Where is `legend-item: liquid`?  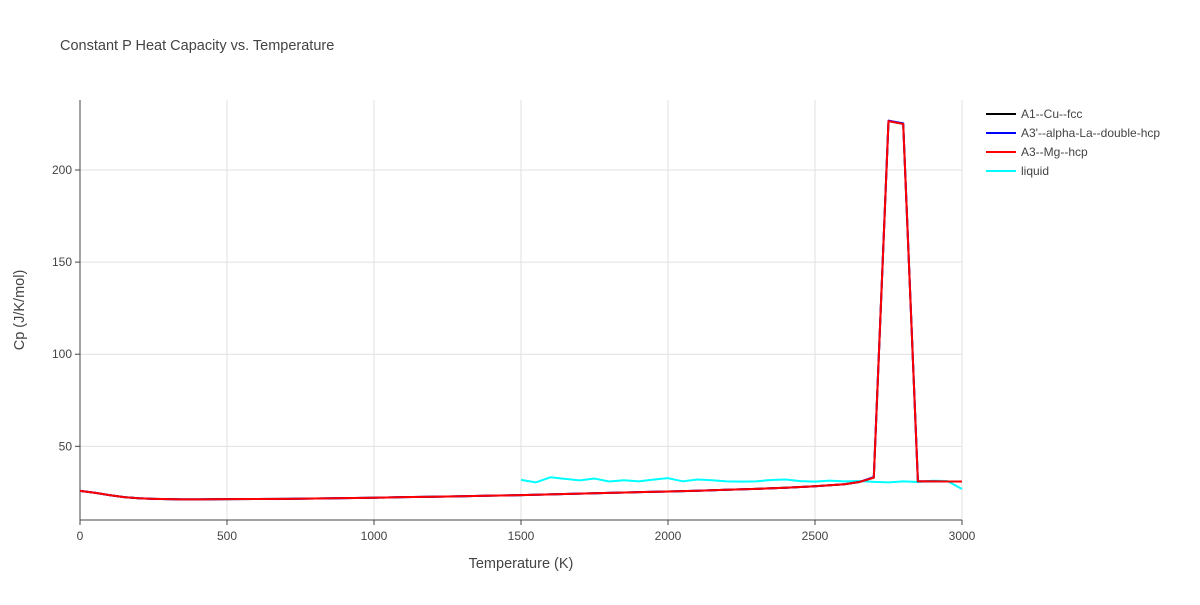
legend-item: liquid is located at coordinates (1017, 171).